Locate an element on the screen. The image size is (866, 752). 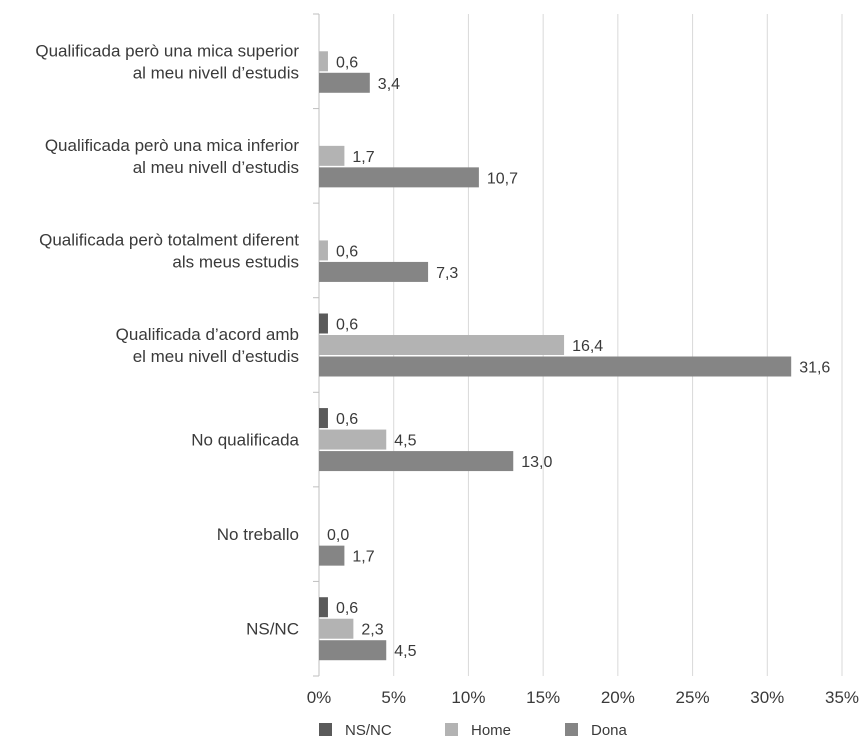
x-tick-label-2: 10% is located at coordinates (468, 697).